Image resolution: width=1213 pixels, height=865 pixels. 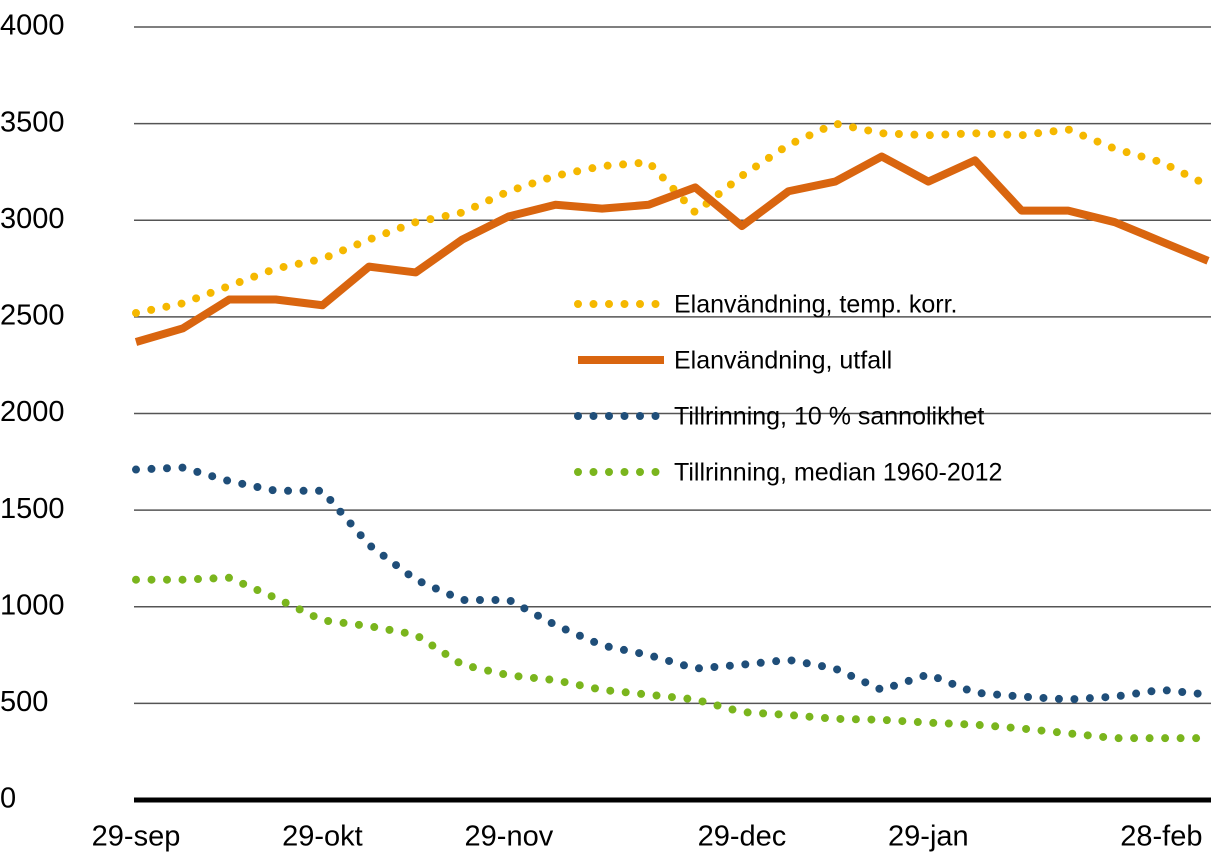 What do you see at coordinates (32, 26) in the screenshot?
I see `y-tick-label: 4000` at bounding box center [32, 26].